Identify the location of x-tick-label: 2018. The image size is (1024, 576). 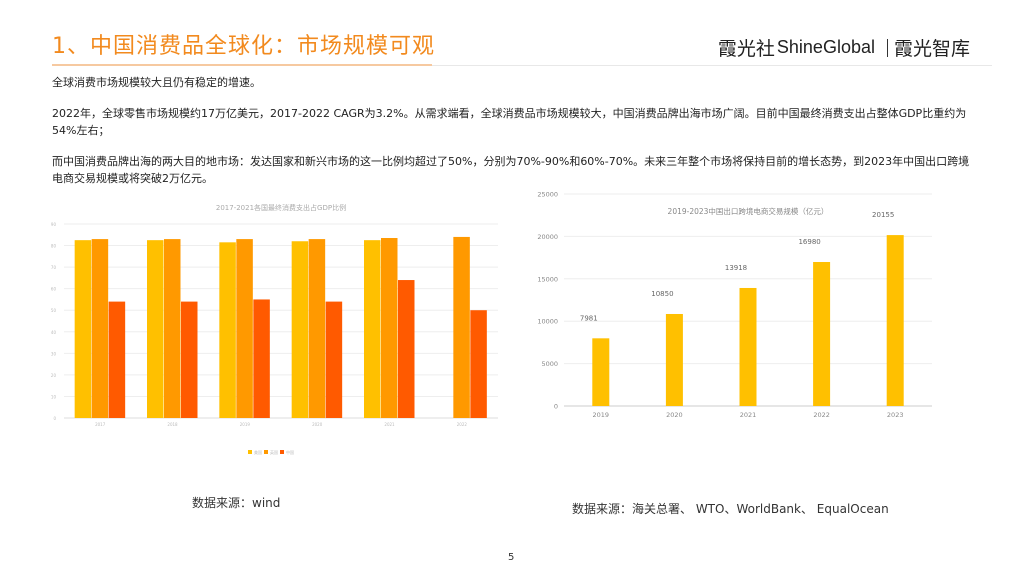
(172, 424).